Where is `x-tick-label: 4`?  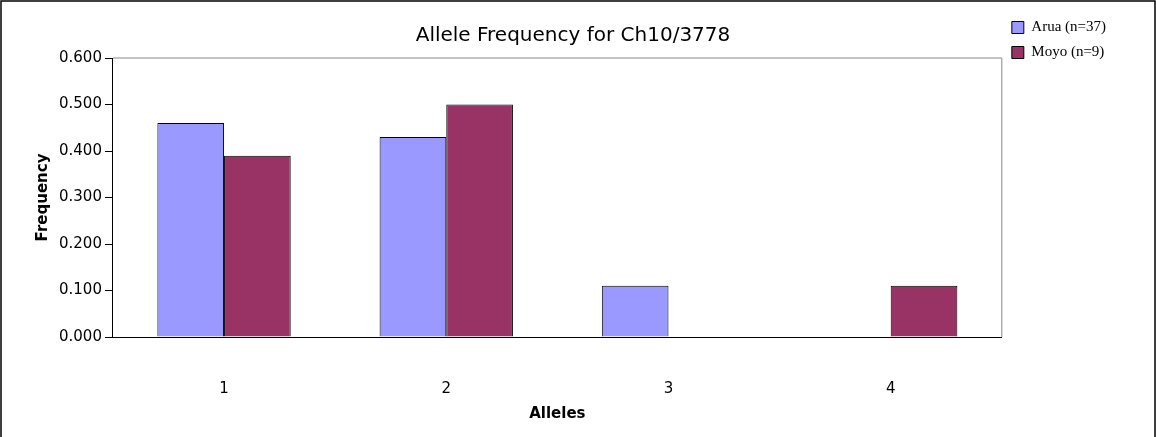
x-tick-label: 4 is located at coordinates (890, 387).